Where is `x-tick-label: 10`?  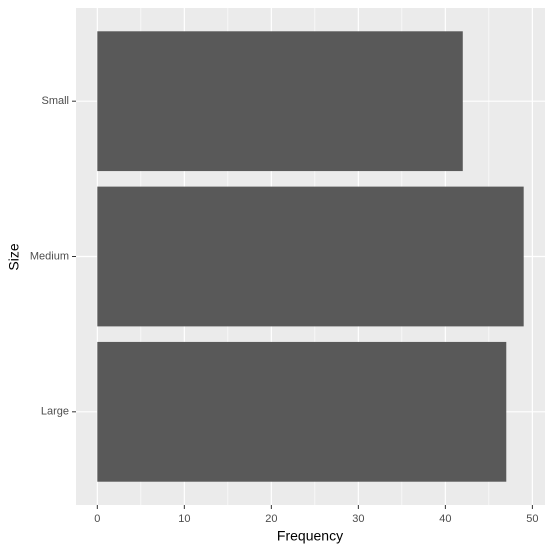 x-tick-label: 10 is located at coordinates (184, 519).